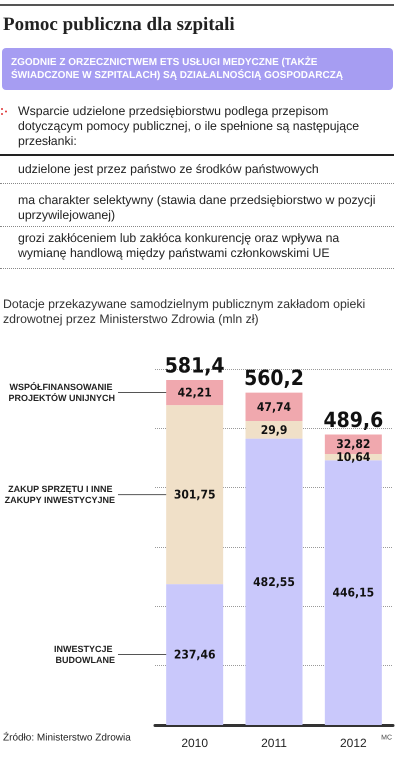  Describe the element at coordinates (61, 393) in the screenshot. I see `text: WSPÓŁFINANSOWANIE PROJEKTÓW UNIJNYCH` at that location.